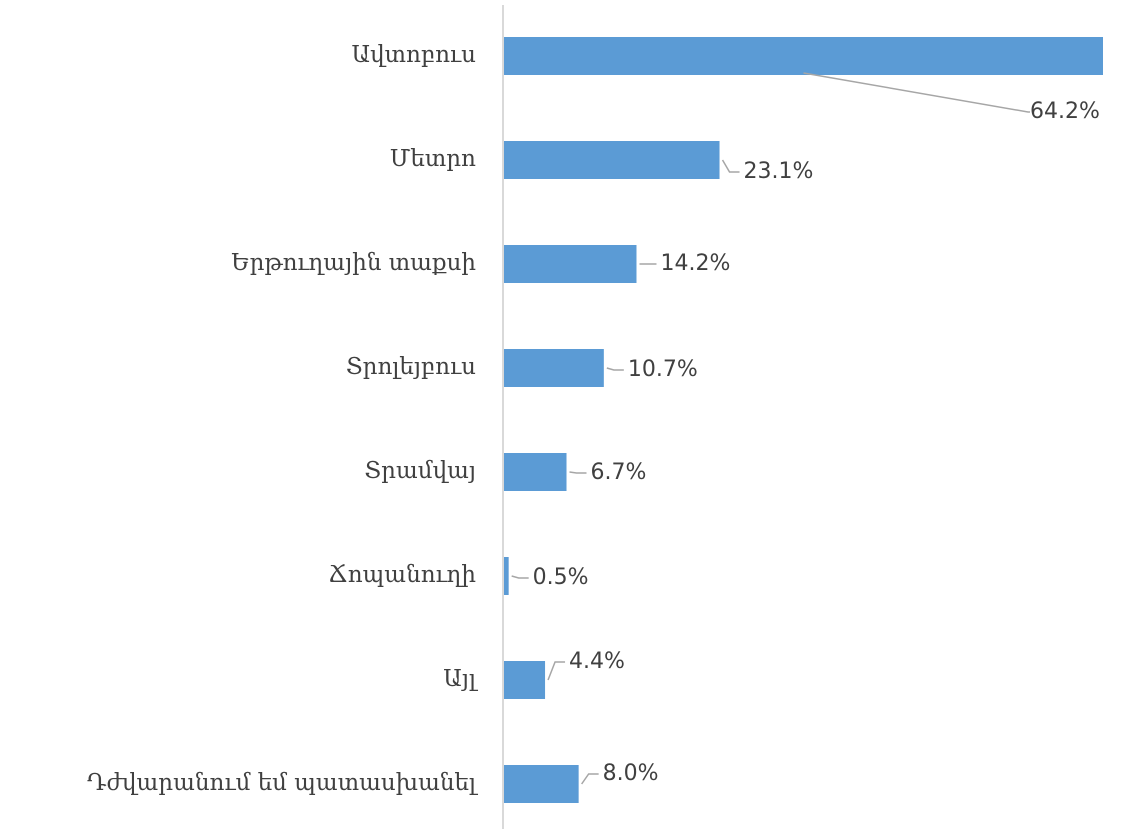 The height and width of the screenshot is (829, 1125). Describe the element at coordinates (779, 171) in the screenshot. I see `data-label: 23.1%` at that location.